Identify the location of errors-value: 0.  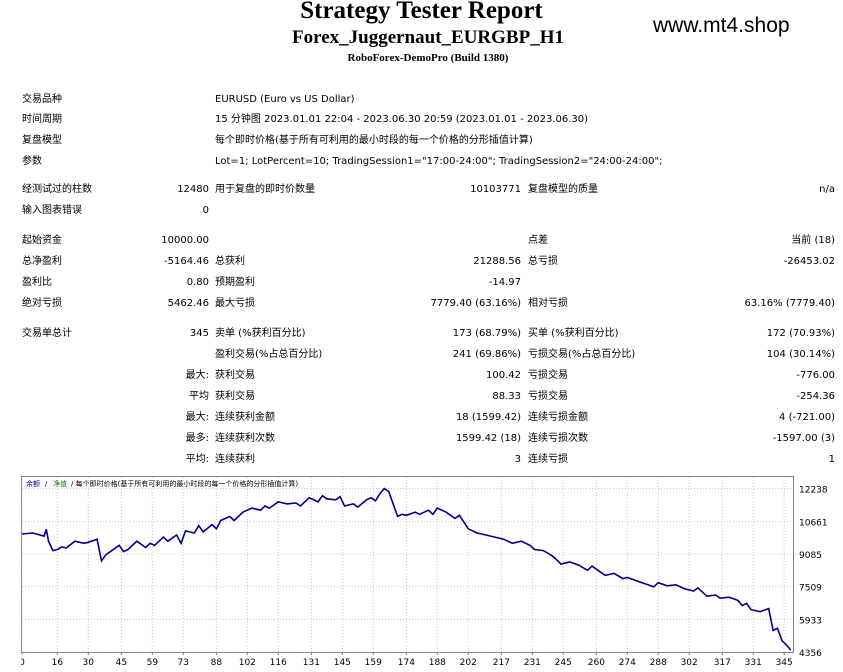
(205, 210).